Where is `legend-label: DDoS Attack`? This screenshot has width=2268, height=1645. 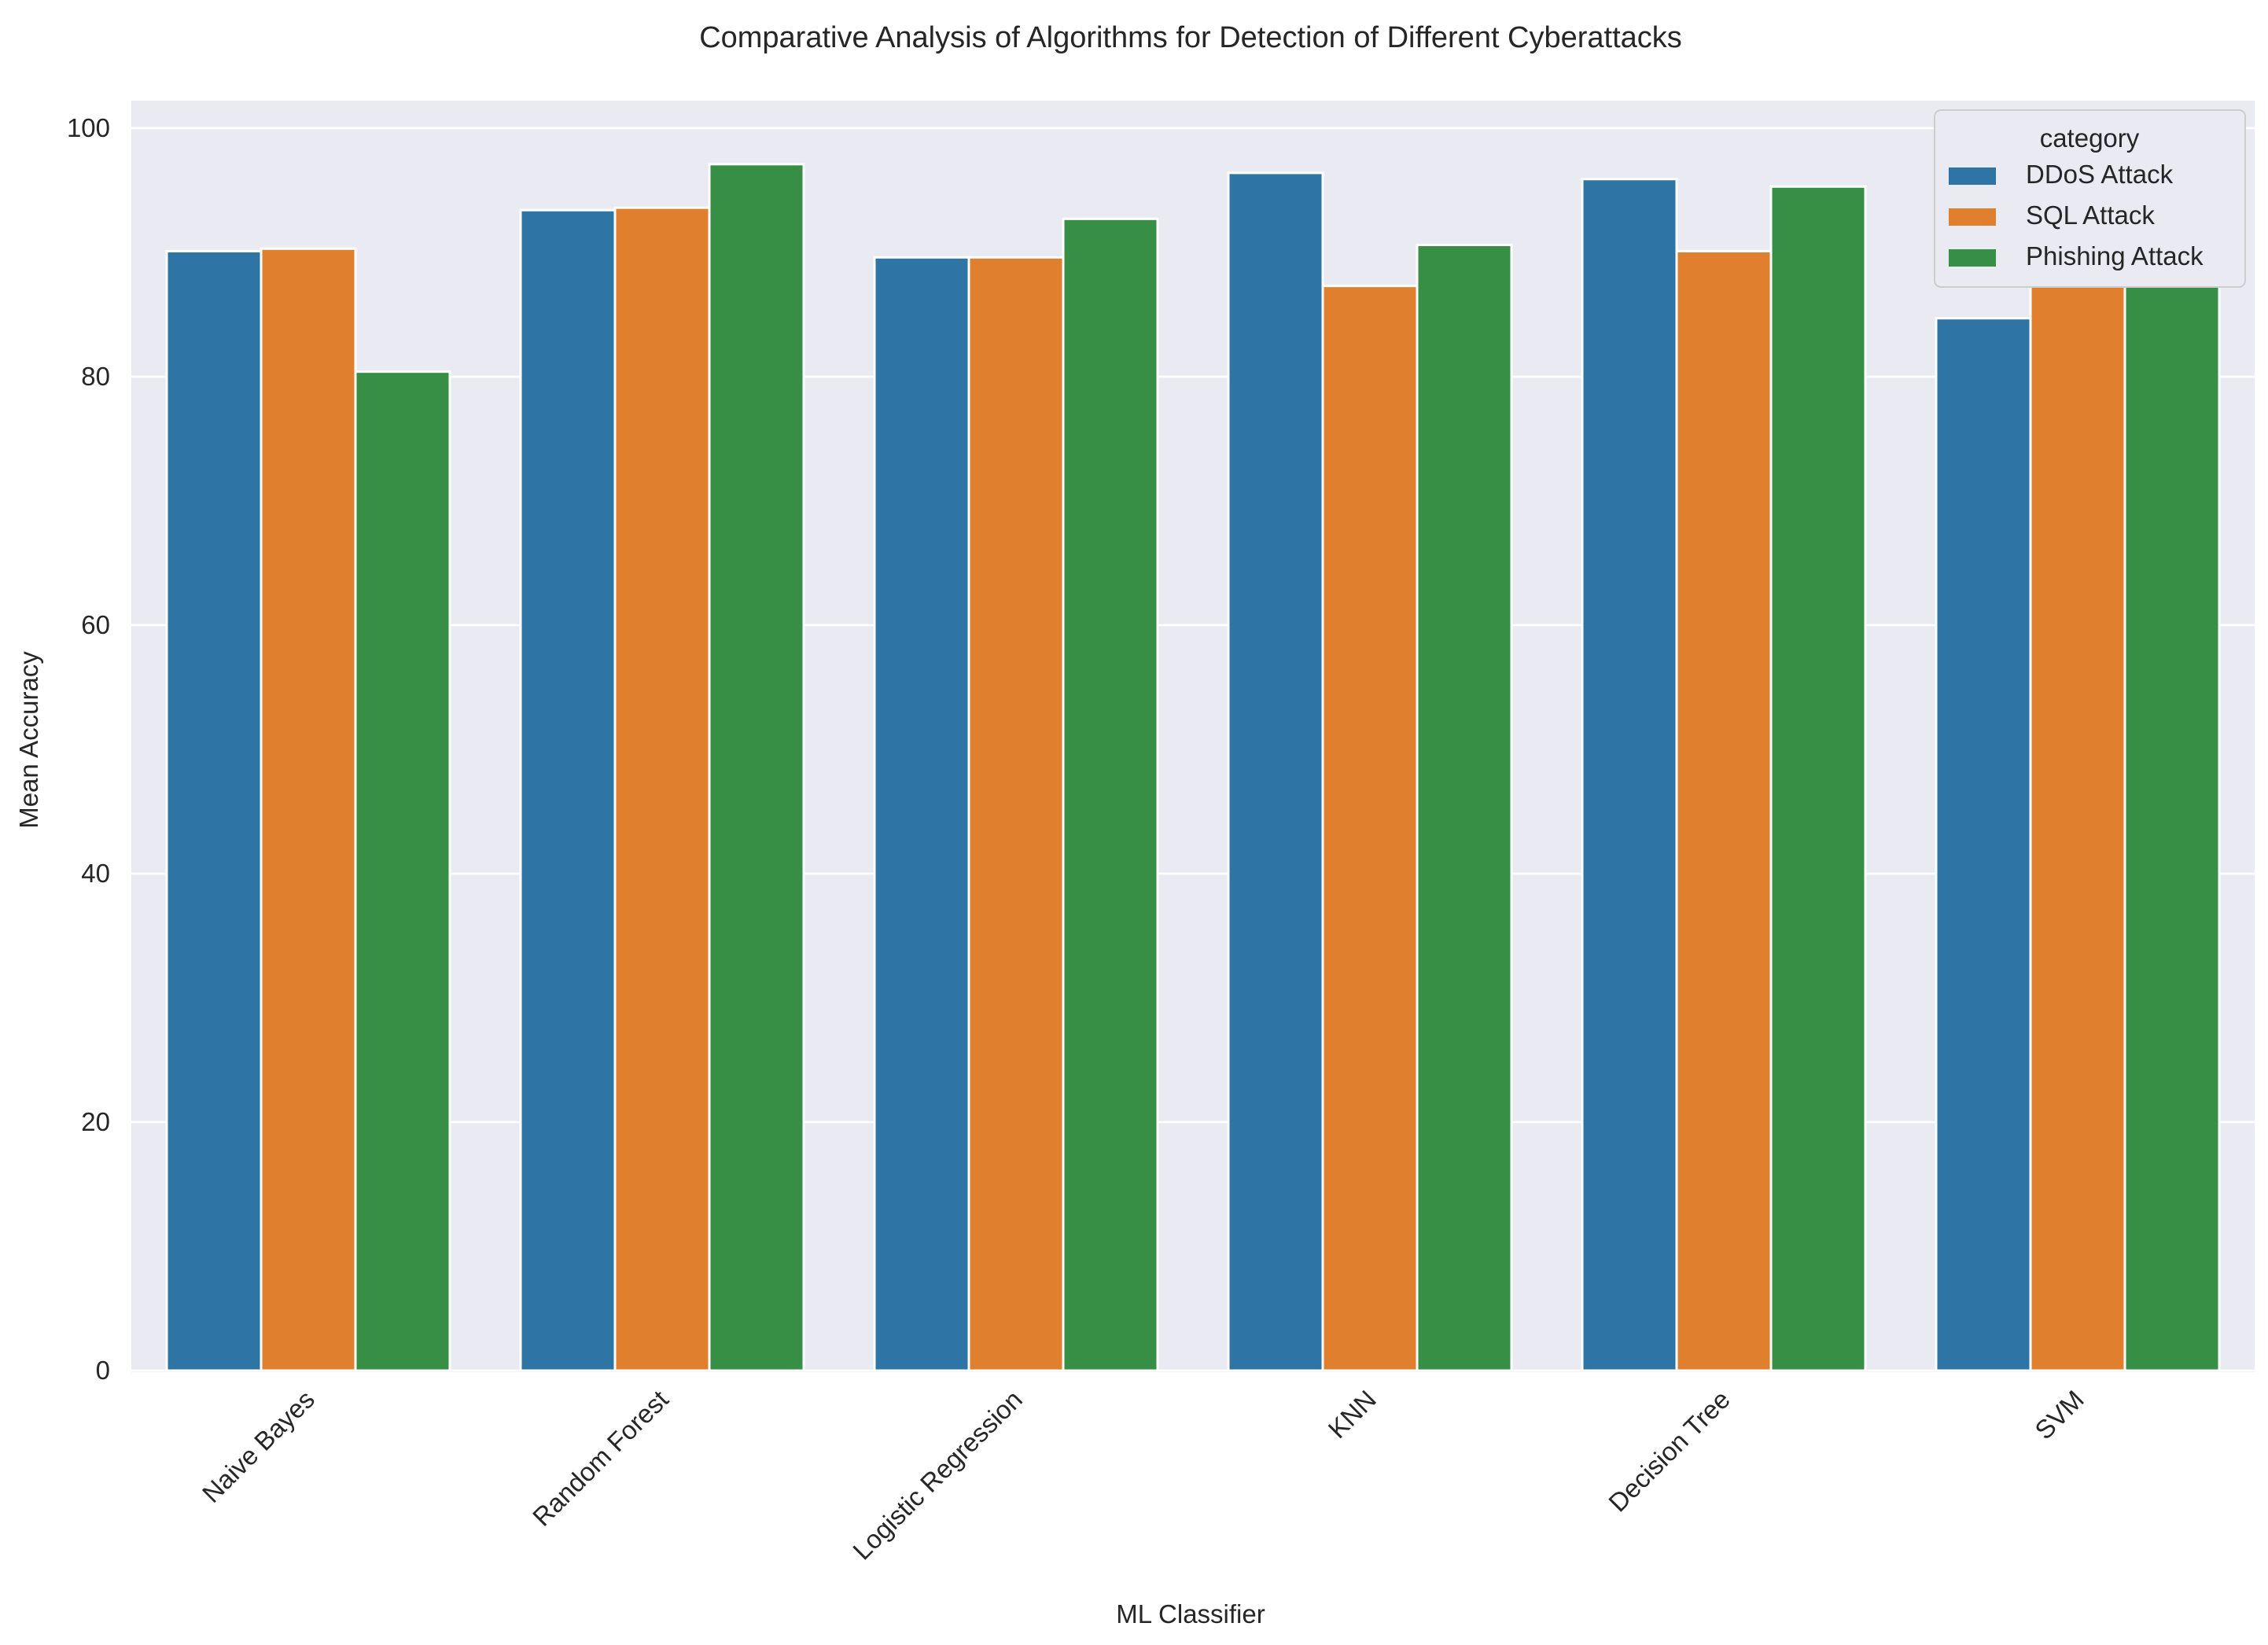 legend-label: DDoS Attack is located at coordinates (2100, 174).